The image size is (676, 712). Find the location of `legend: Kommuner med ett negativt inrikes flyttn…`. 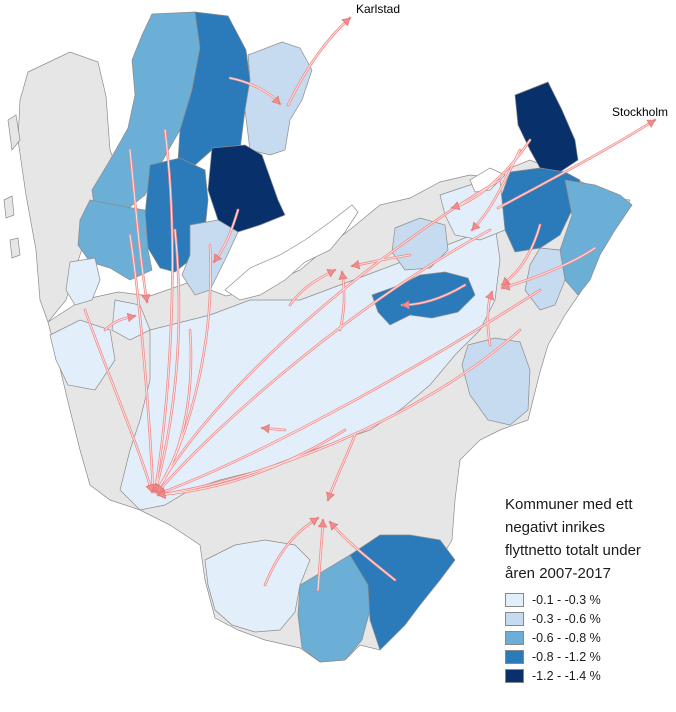

legend: Kommuner med ett negativt inrikes flyttn… is located at coordinates (590, 589).